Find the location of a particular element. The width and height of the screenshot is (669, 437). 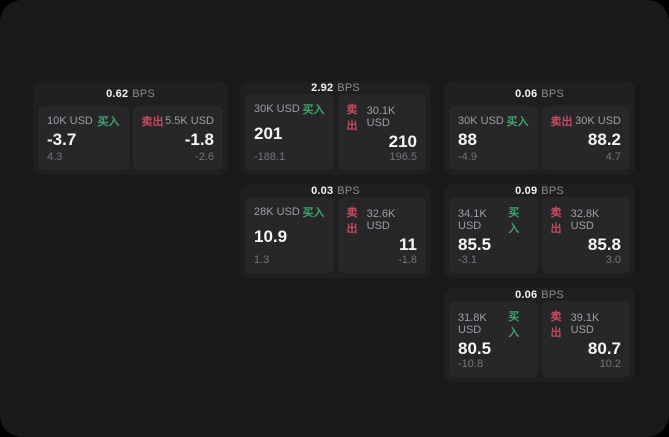

buy-delta-value: -3.1 is located at coordinates (467, 260).